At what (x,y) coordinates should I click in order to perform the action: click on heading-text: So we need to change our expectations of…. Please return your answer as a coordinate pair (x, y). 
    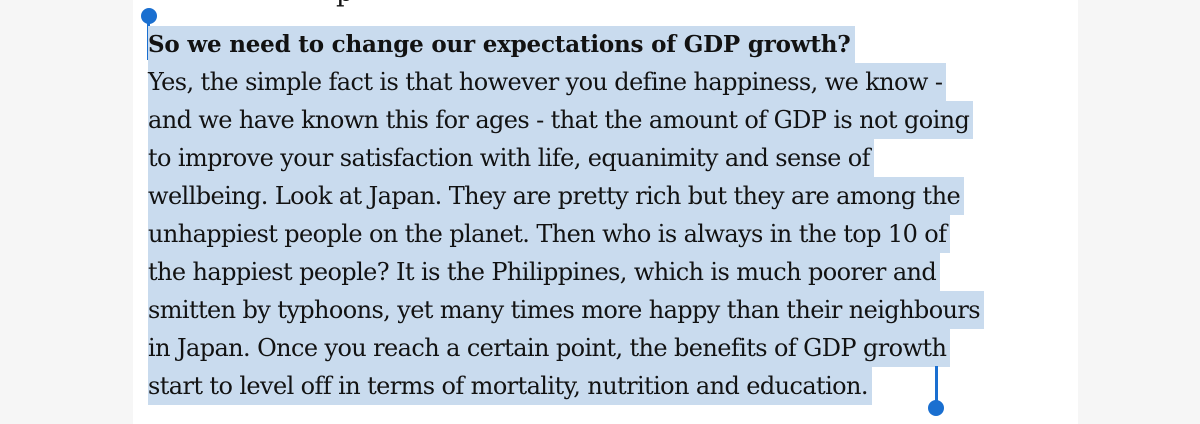
    Looking at the image, I should click on (501, 45).